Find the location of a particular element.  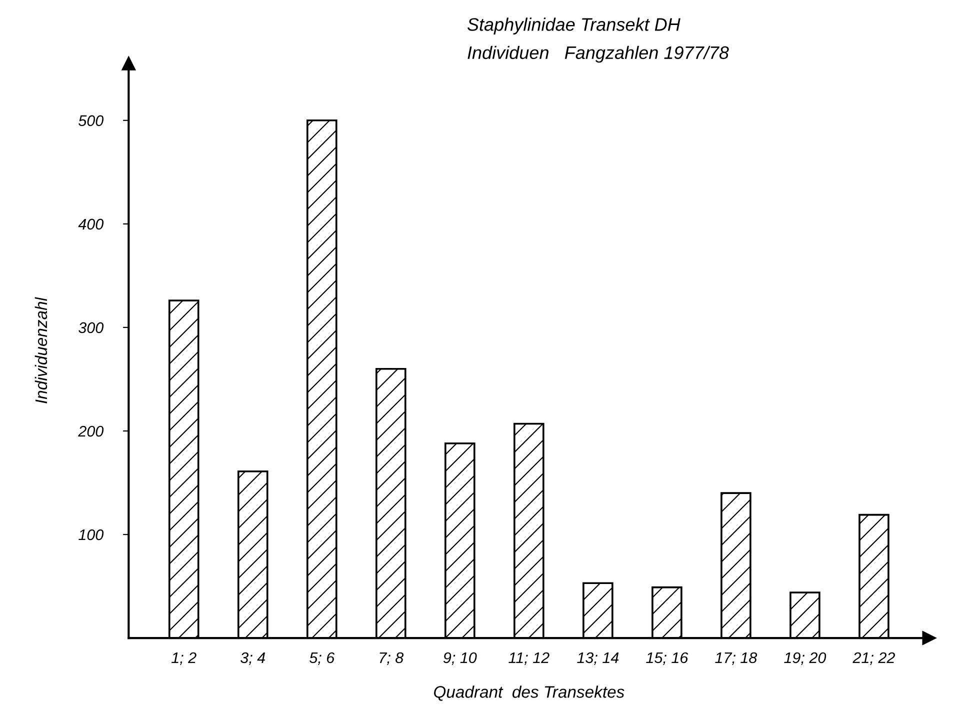

x-tick-label: 9; 10 is located at coordinates (460, 658).